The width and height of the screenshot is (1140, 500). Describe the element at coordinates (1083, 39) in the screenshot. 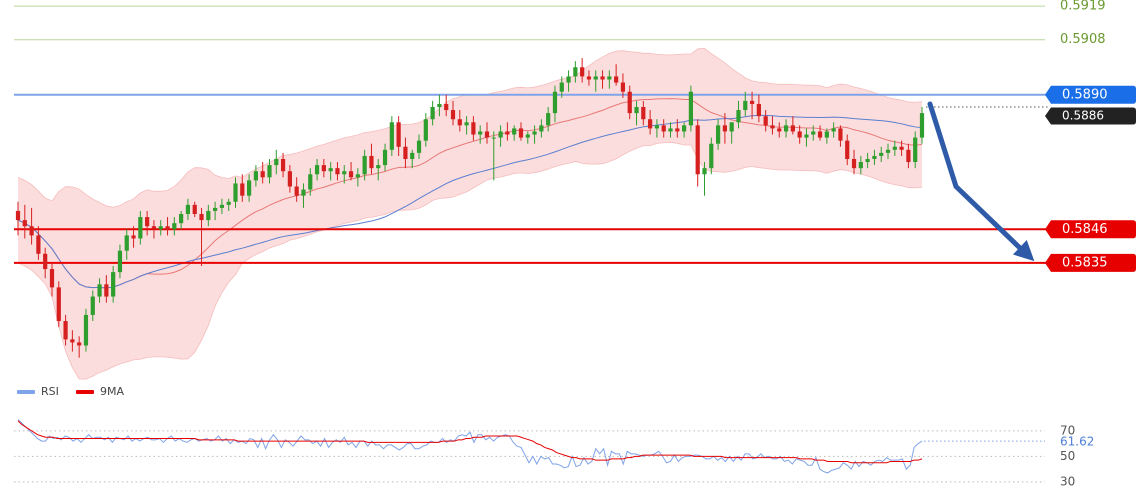

I see `price-tick-label-1: 0.5908` at that location.